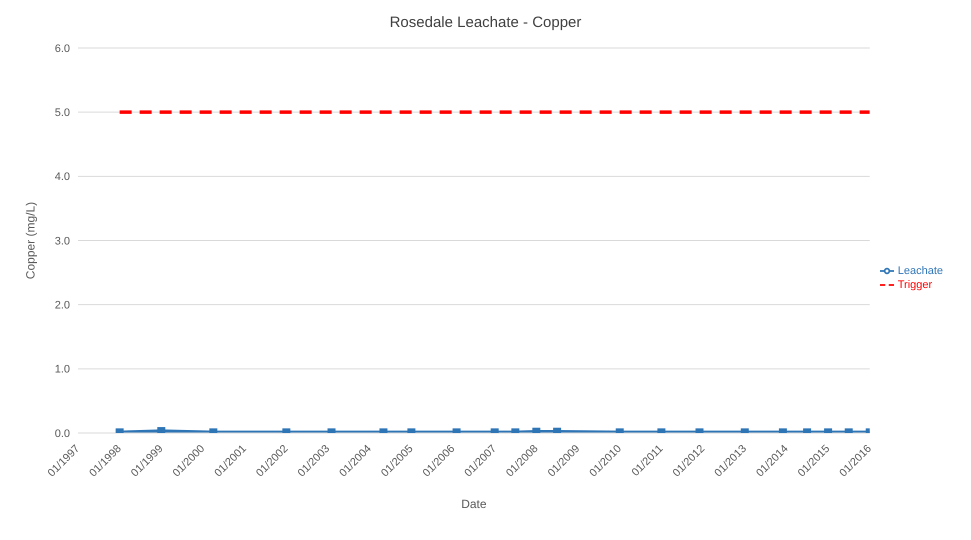 This screenshot has width=971, height=540. I want to click on legend-label: Leachate, so click(920, 270).